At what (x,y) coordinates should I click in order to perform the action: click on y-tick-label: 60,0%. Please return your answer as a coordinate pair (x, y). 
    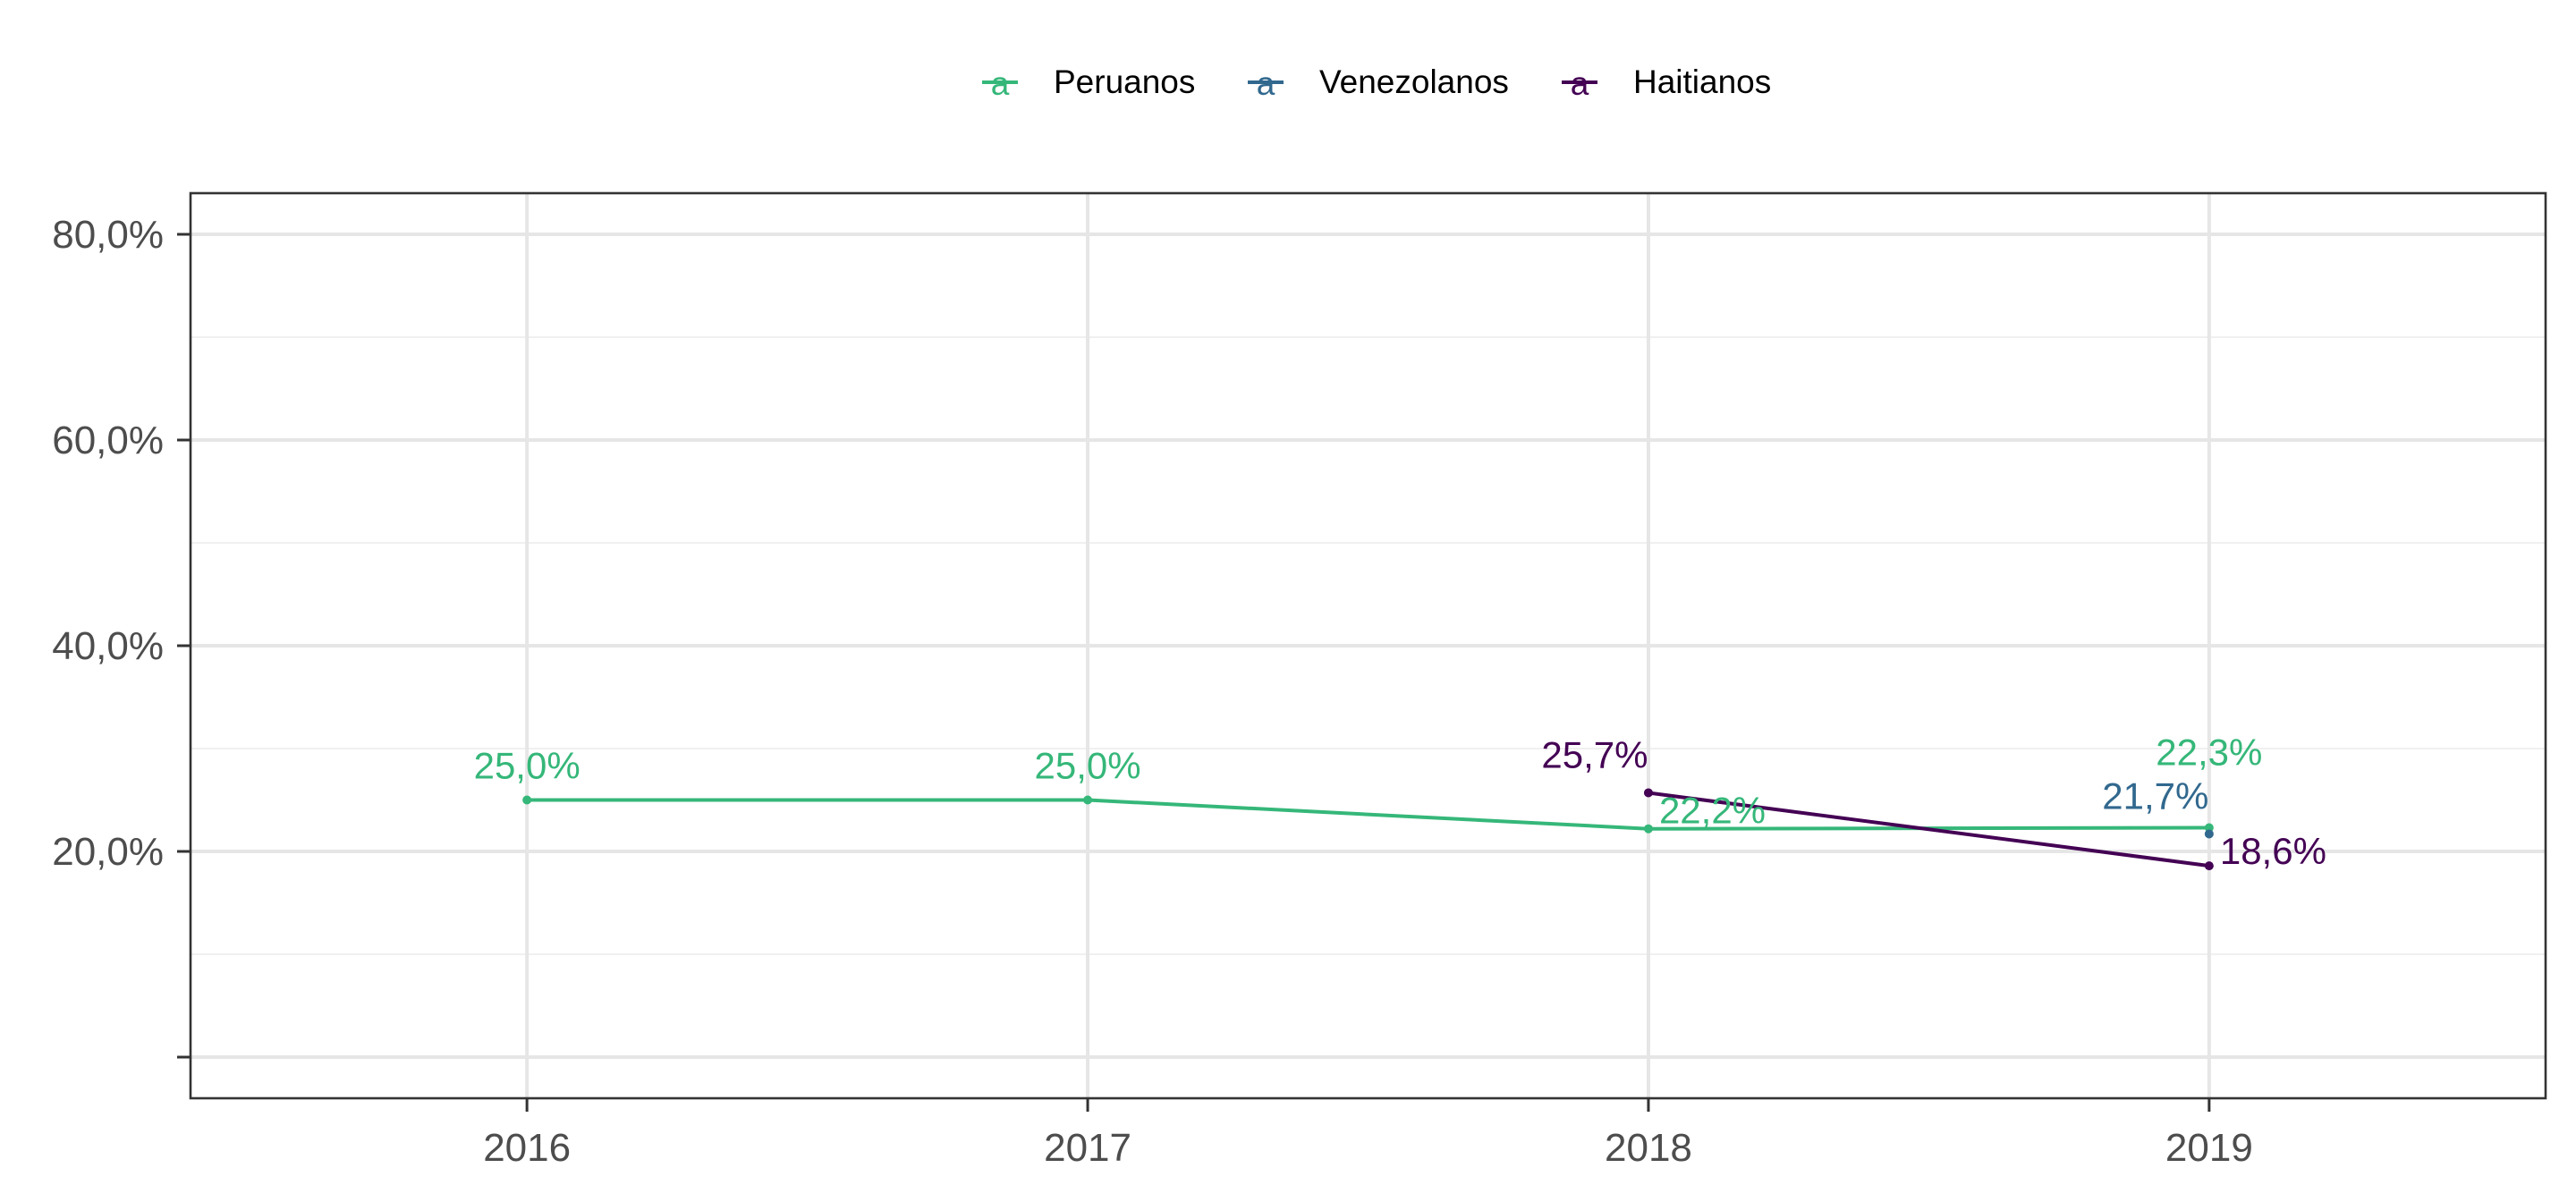
    Looking at the image, I should click on (108, 440).